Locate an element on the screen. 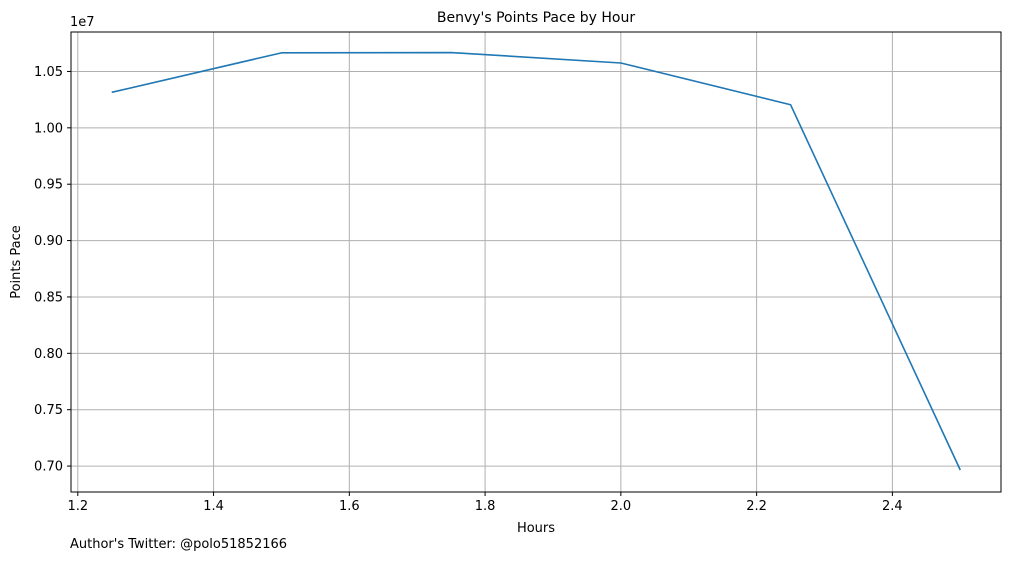 This screenshot has width=1010, height=562. x-tick-label: 2.4 is located at coordinates (892, 506).